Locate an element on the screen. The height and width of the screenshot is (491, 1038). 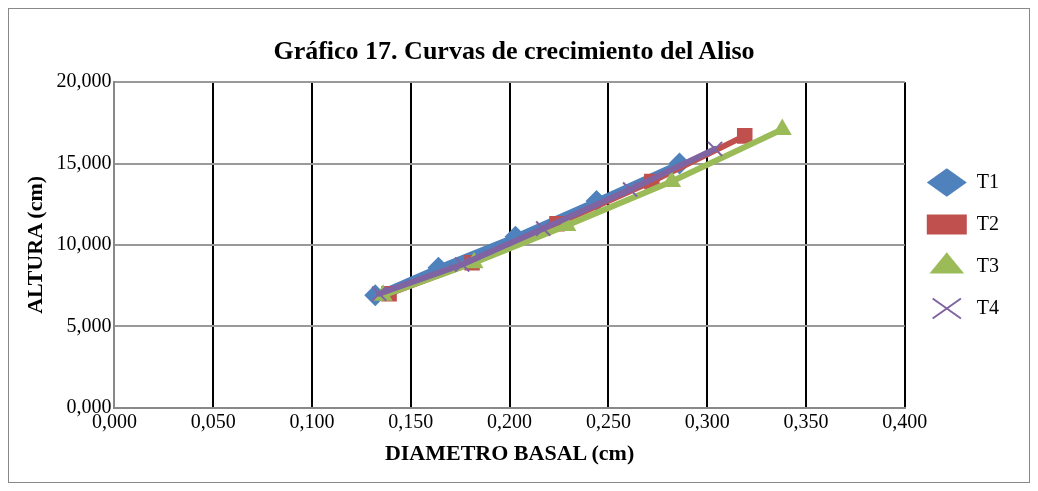
x-tick-label: 0,150 is located at coordinates (411, 420).